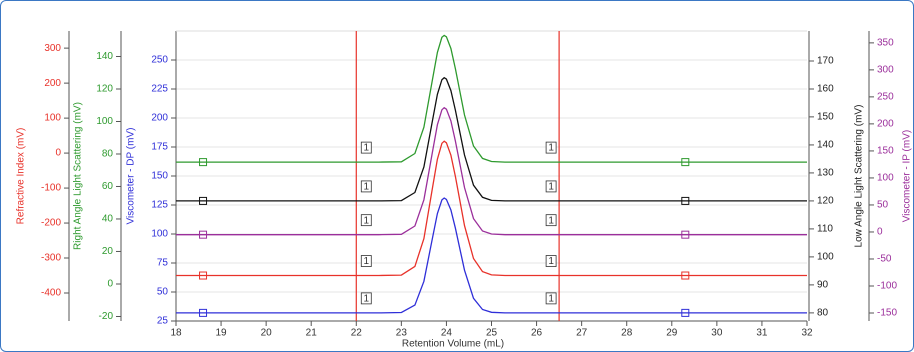 The width and height of the screenshot is (914, 352). I want to click on y-tick-label: 225, so click(159, 89).